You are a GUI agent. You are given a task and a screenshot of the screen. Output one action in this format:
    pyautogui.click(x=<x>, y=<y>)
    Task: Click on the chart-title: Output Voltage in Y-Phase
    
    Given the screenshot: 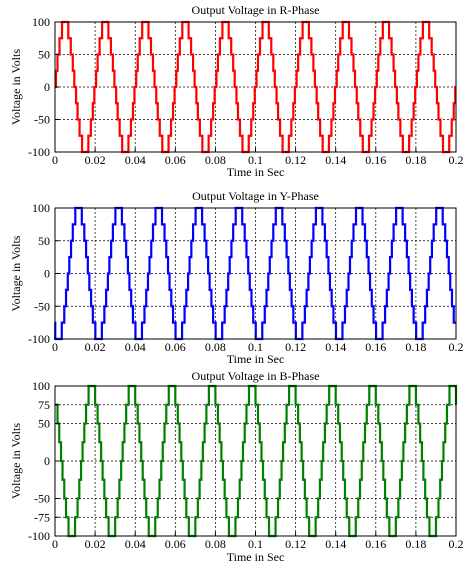 What is the action you would take?
    pyautogui.click(x=255, y=196)
    